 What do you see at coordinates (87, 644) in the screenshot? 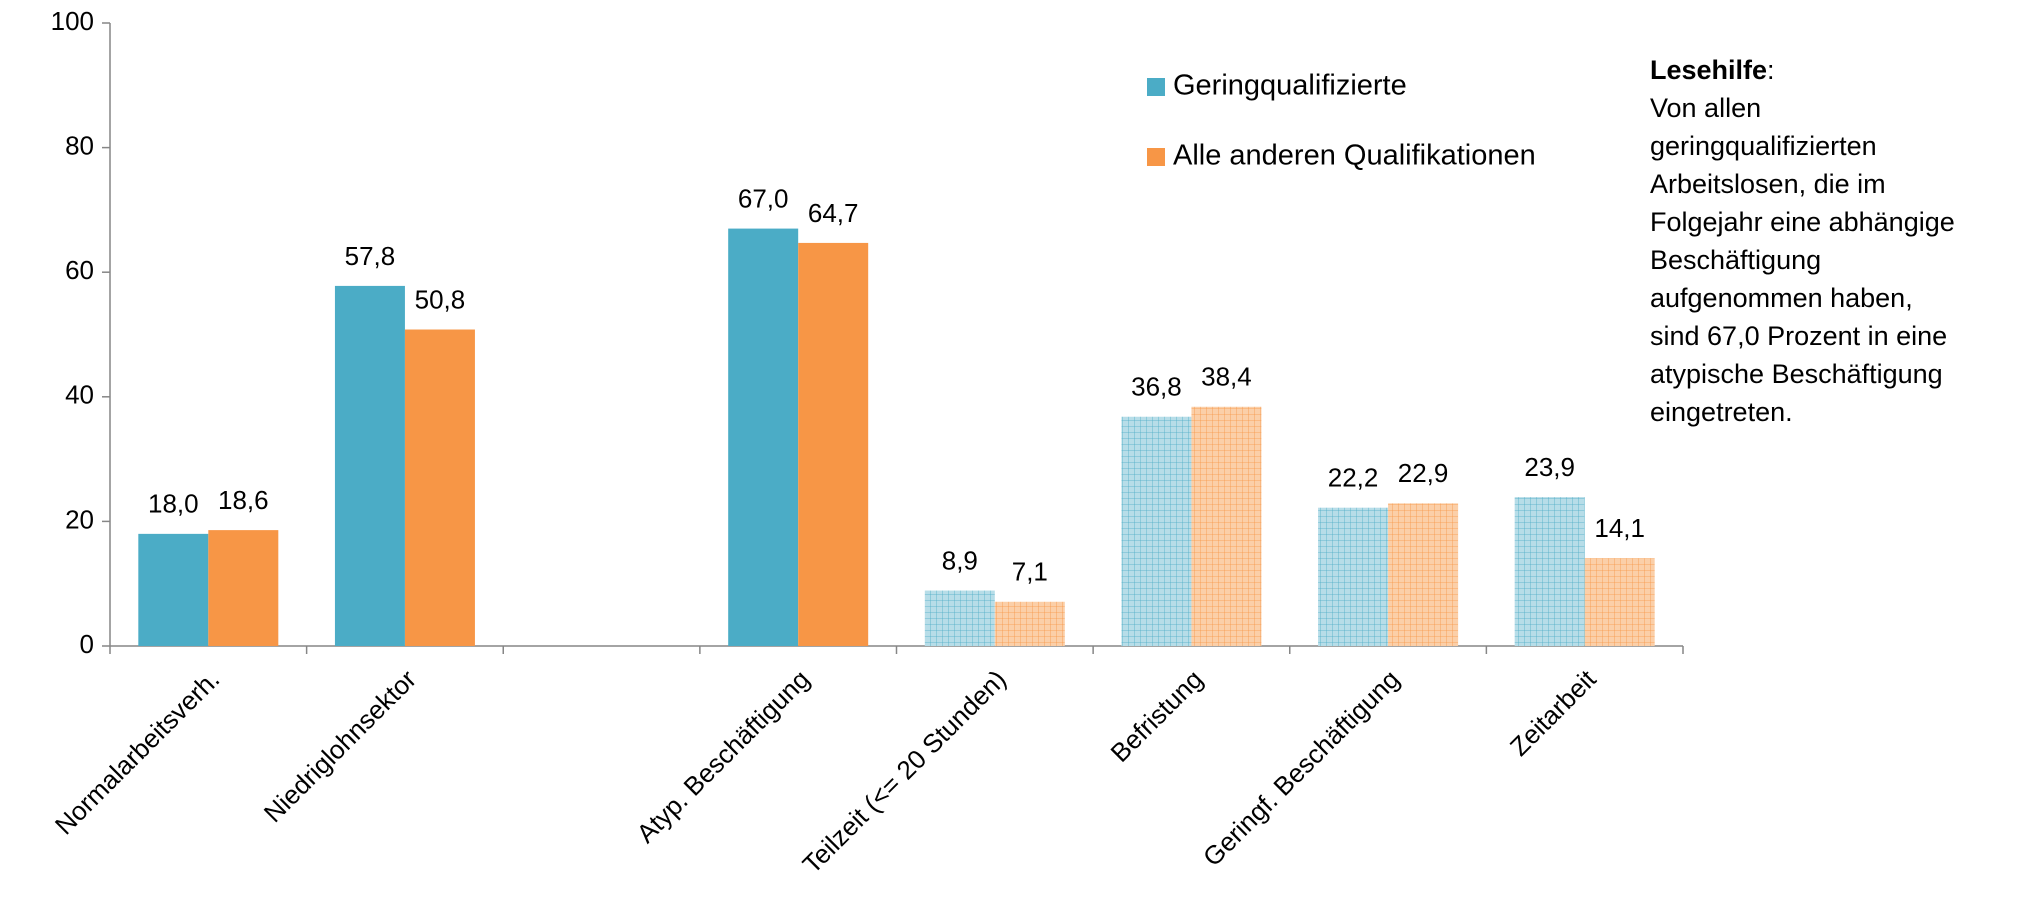
I see `y-tick-label: 0` at bounding box center [87, 644].